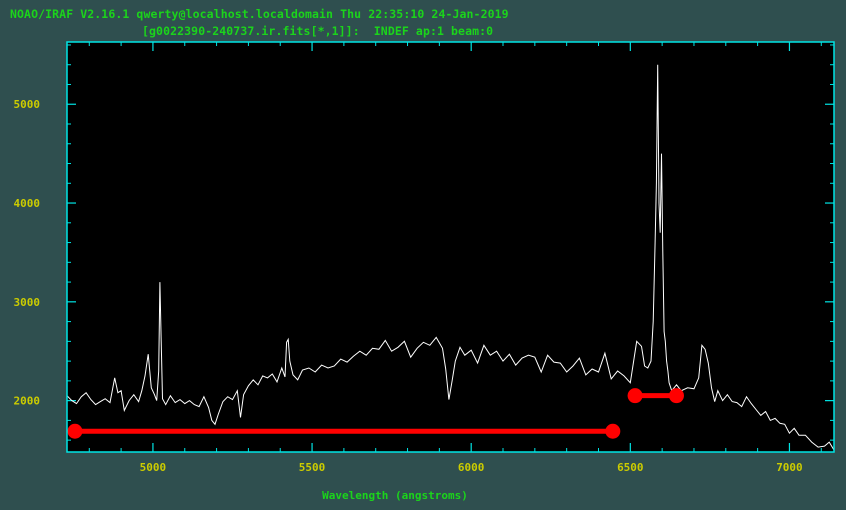 The width and height of the screenshot is (846, 510). I want to click on x-tick-labels: 5000 5500 6000 6500 7000, so click(471, 467).